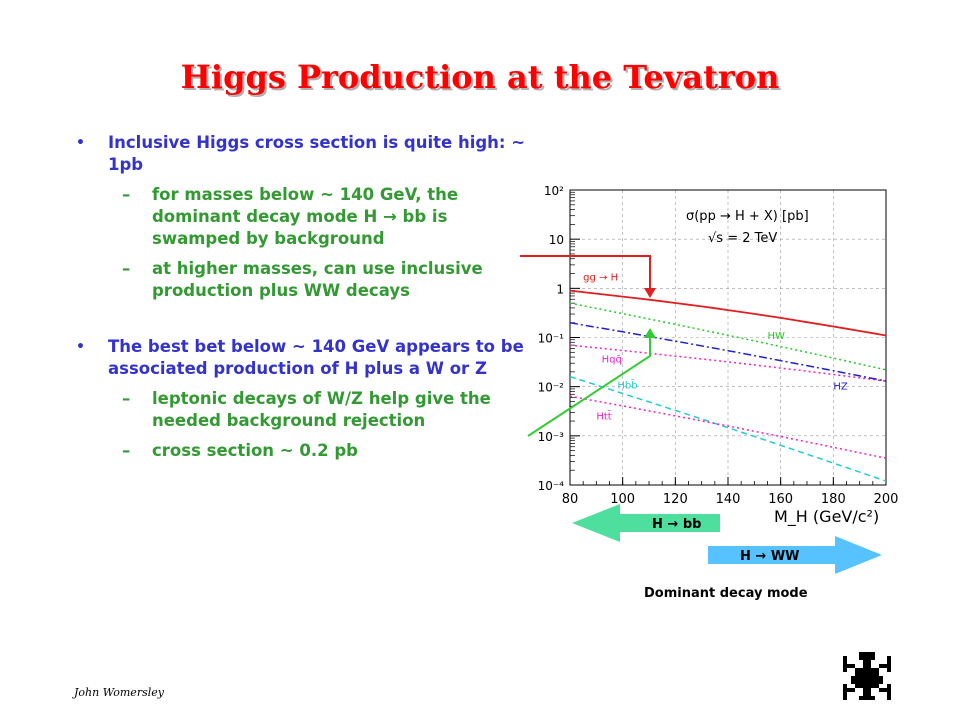  Describe the element at coordinates (622, 499) in the screenshot. I see `x-tick-label: 100` at that location.